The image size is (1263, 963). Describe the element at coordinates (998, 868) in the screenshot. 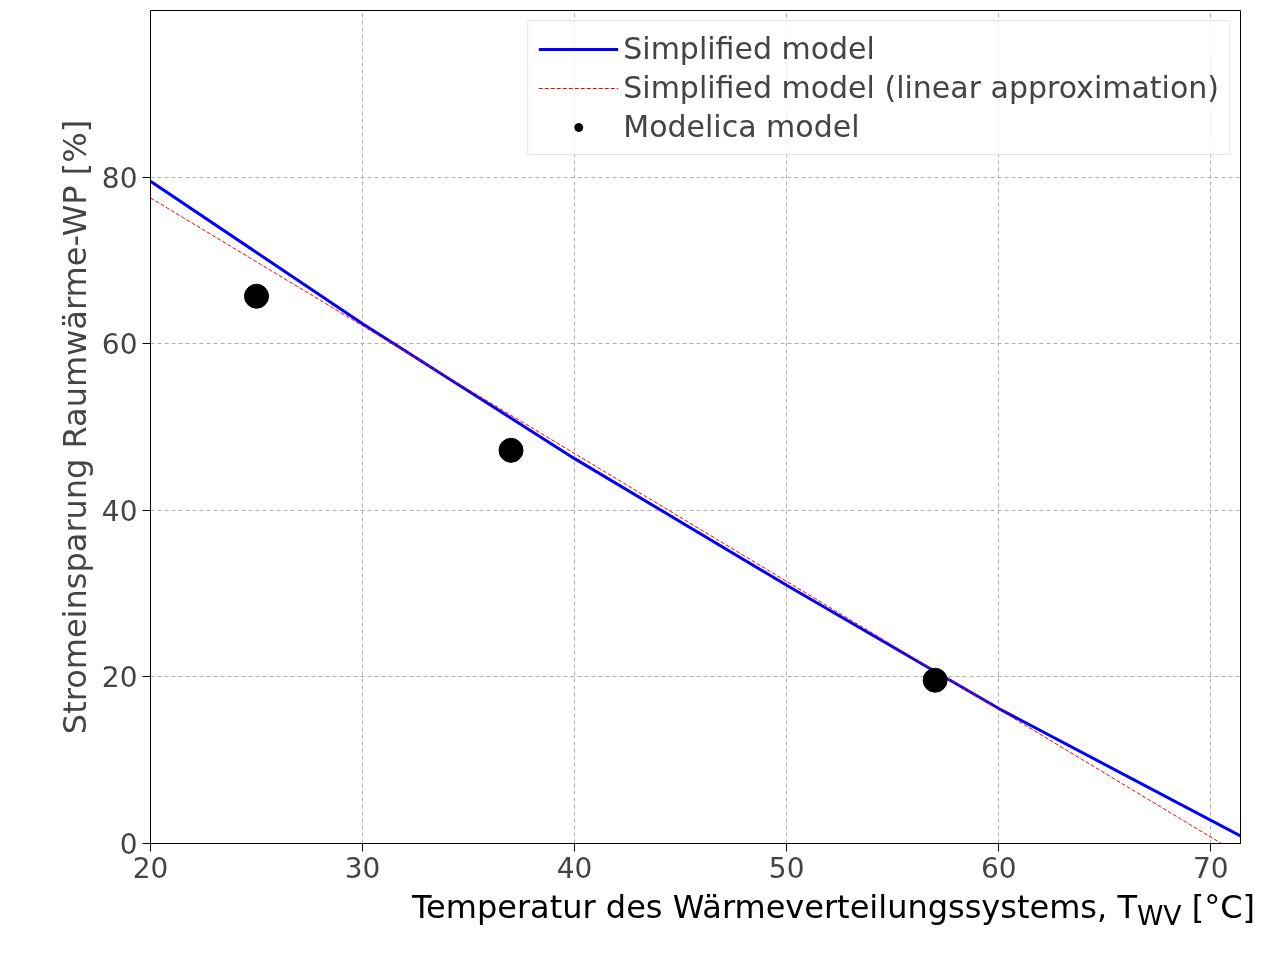

I see `x-tick-label: 60` at that location.